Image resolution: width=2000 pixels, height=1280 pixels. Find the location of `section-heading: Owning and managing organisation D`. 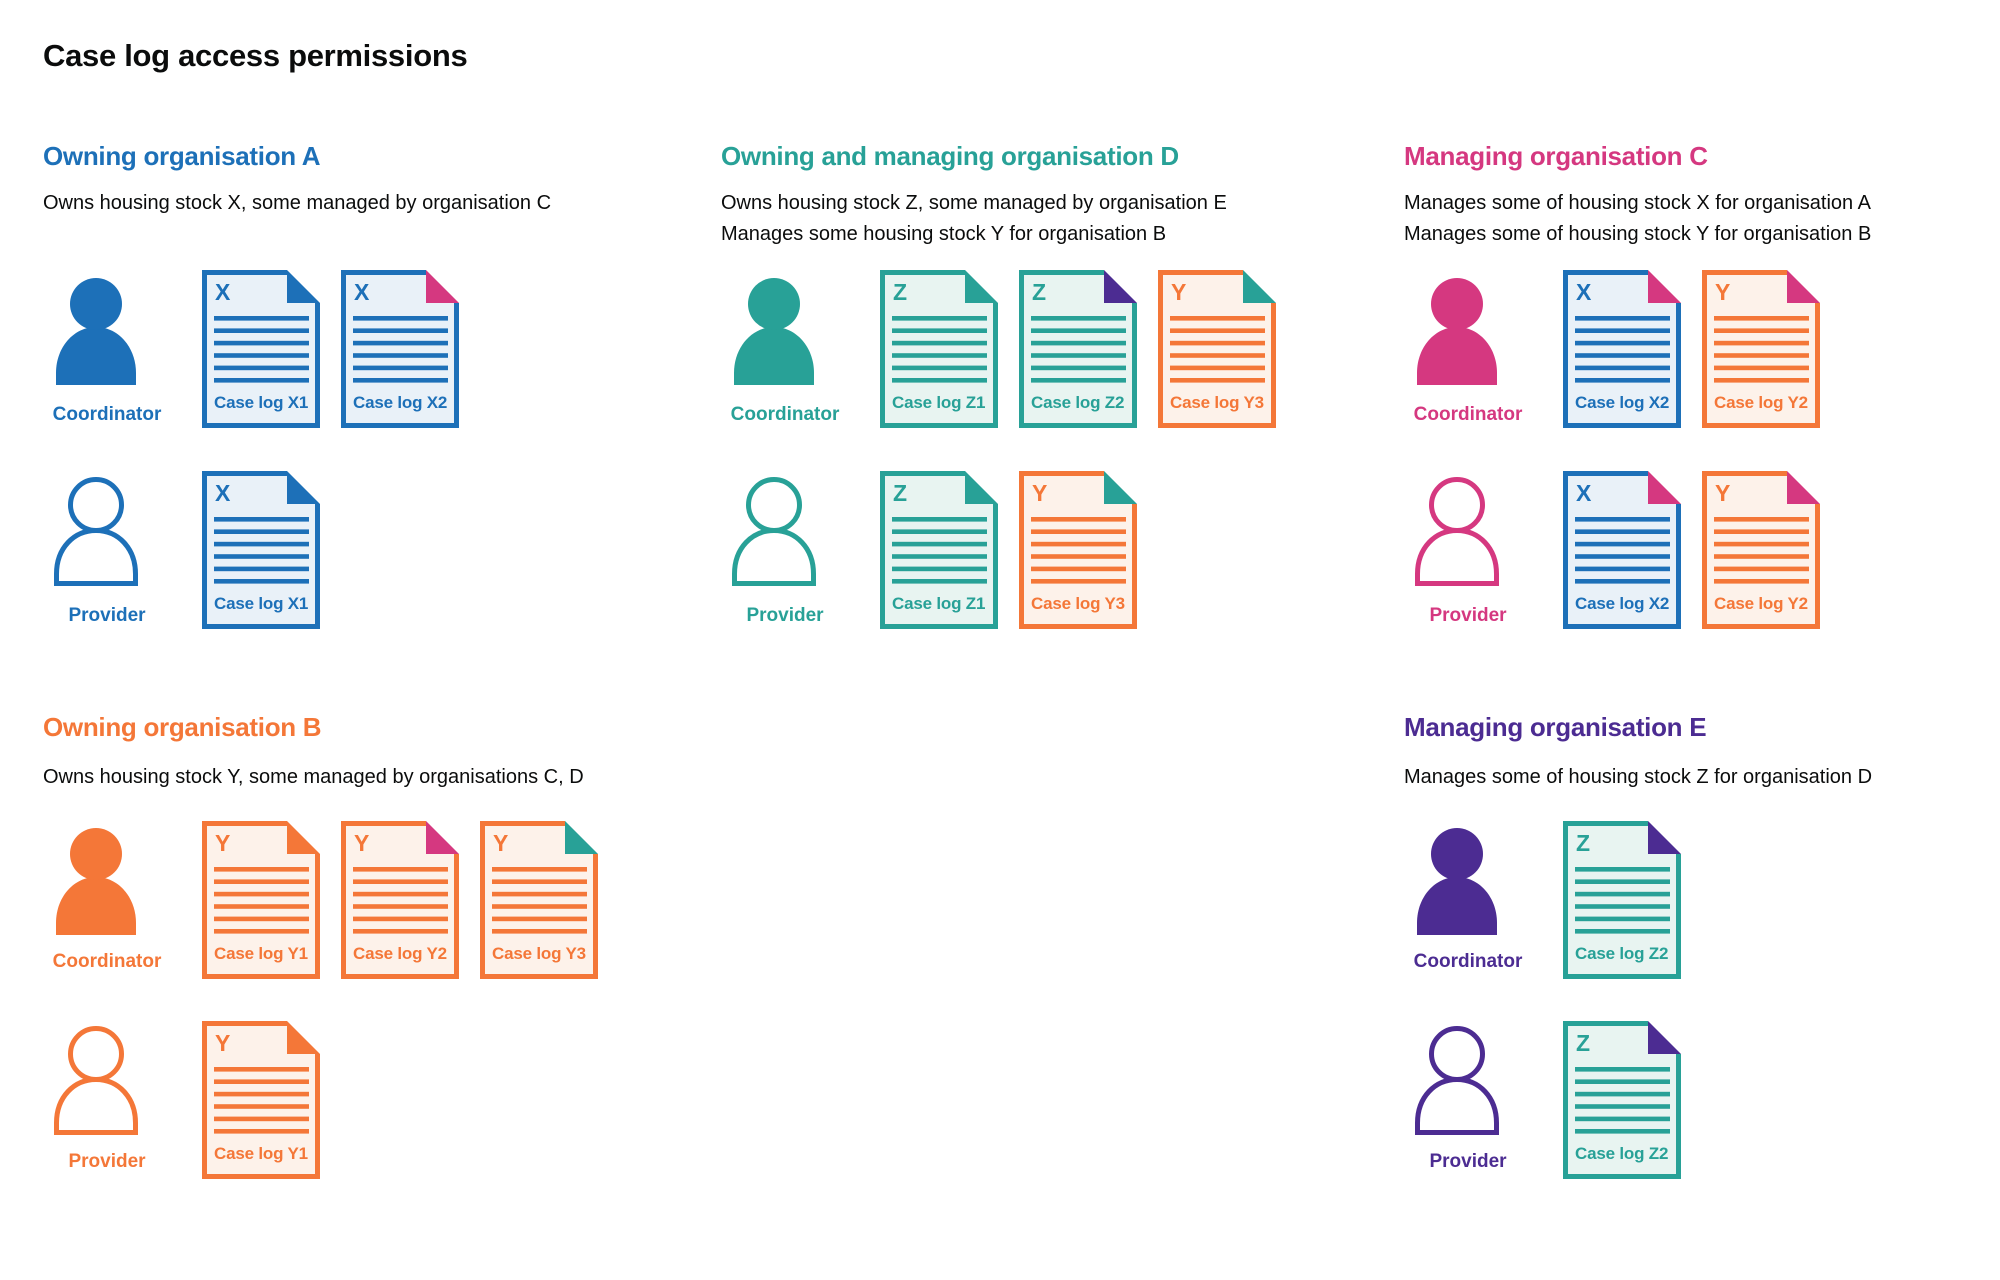

section-heading: Owning and managing organisation D is located at coordinates (950, 156).